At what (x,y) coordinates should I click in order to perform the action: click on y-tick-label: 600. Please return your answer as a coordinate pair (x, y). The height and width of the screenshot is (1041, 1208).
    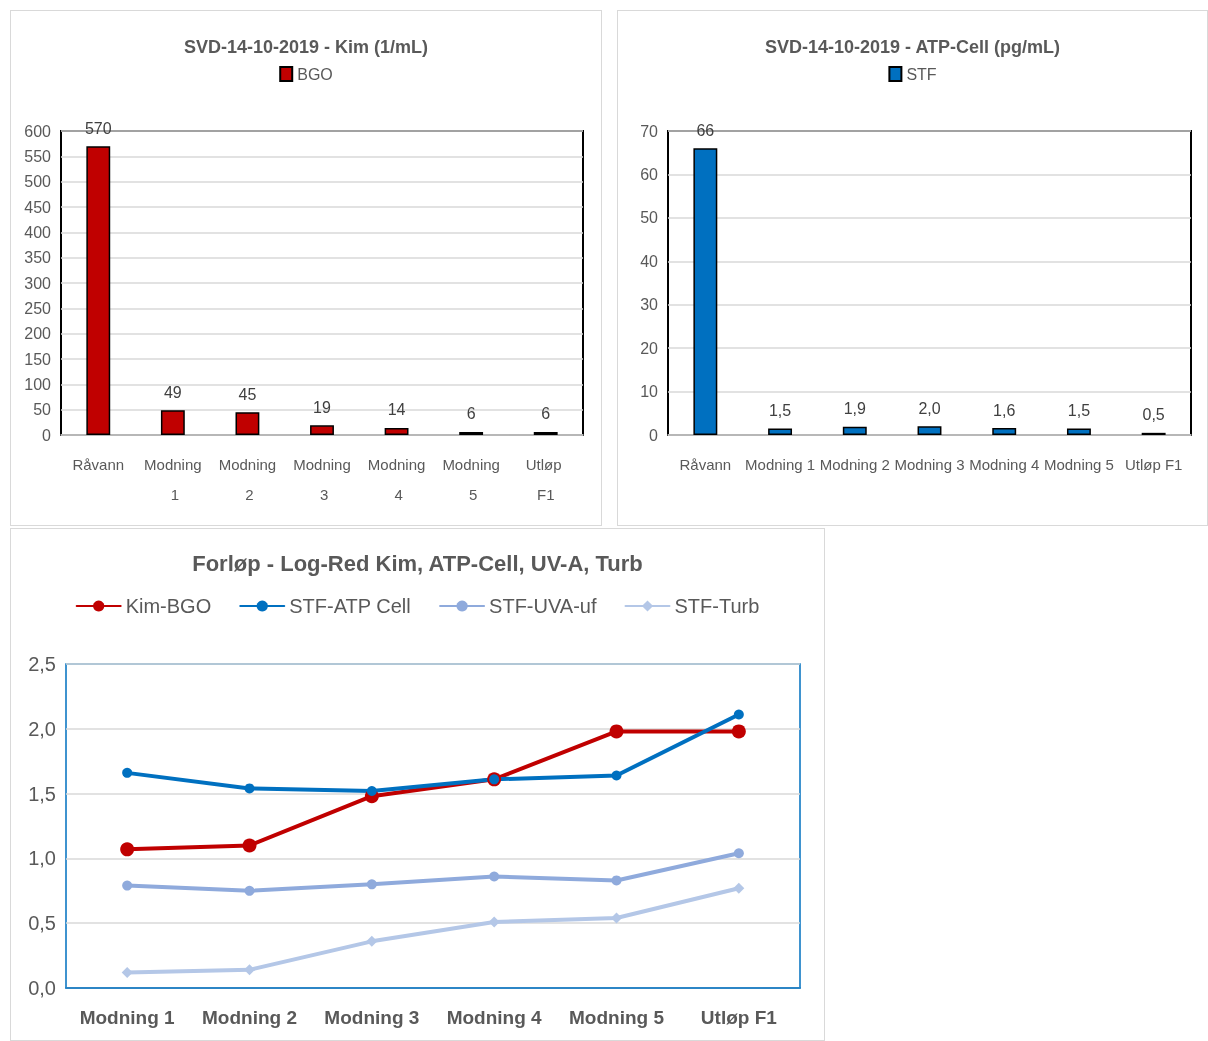
    Looking at the image, I should click on (38, 131).